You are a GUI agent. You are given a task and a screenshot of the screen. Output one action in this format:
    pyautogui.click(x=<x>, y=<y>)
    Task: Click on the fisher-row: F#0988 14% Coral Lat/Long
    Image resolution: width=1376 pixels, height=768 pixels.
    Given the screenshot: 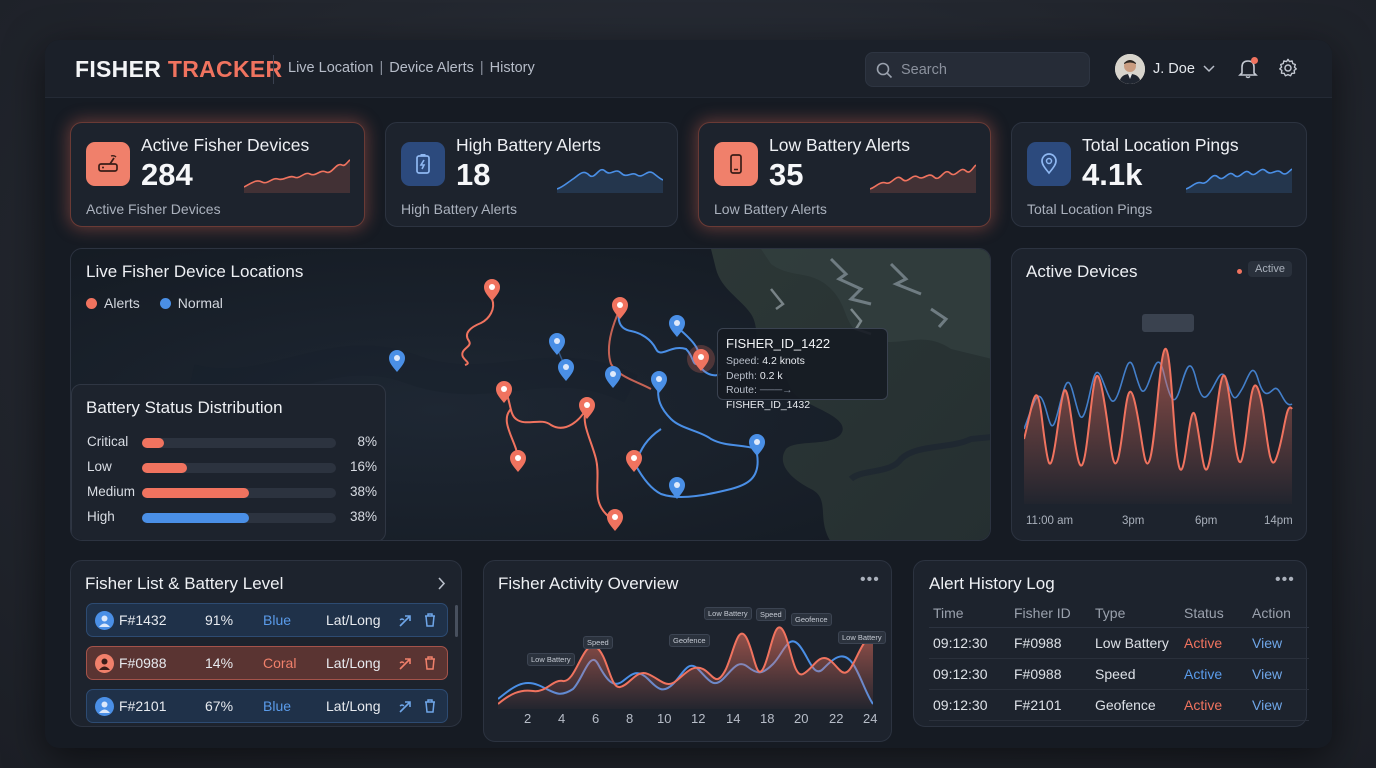 What is the action you would take?
    pyautogui.click(x=267, y=663)
    